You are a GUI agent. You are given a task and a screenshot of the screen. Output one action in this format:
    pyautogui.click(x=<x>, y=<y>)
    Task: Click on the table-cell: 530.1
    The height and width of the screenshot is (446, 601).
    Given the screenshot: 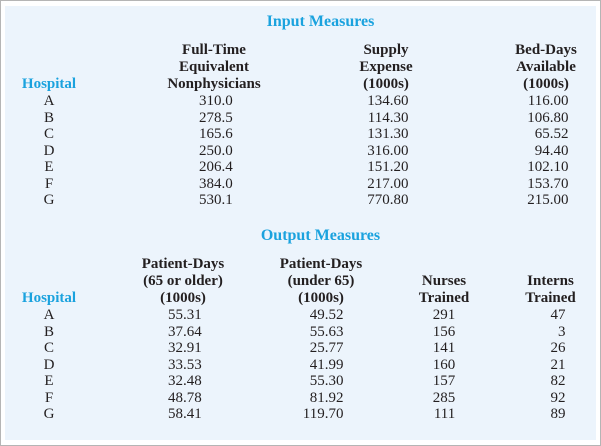 What is the action you would take?
    pyautogui.click(x=214, y=200)
    